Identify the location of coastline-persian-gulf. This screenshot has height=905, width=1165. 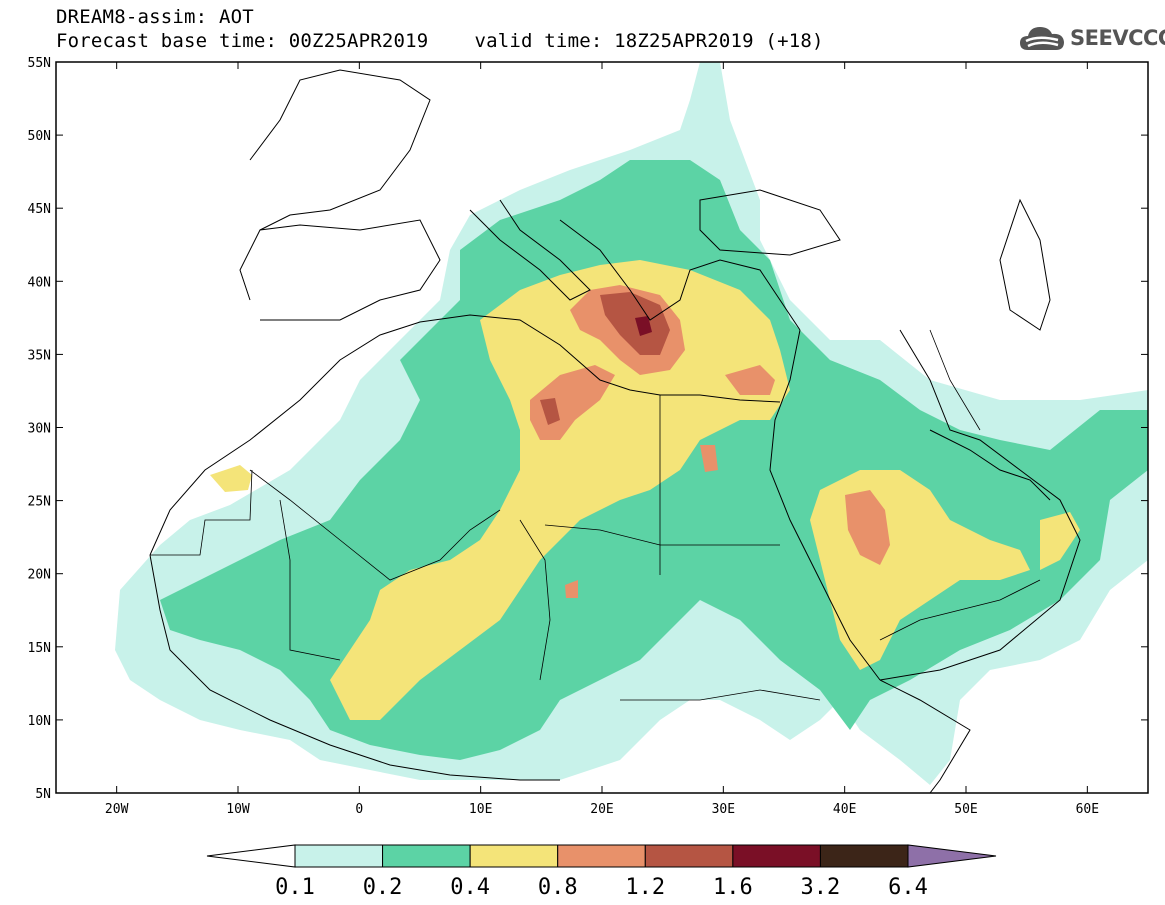
(990, 465).